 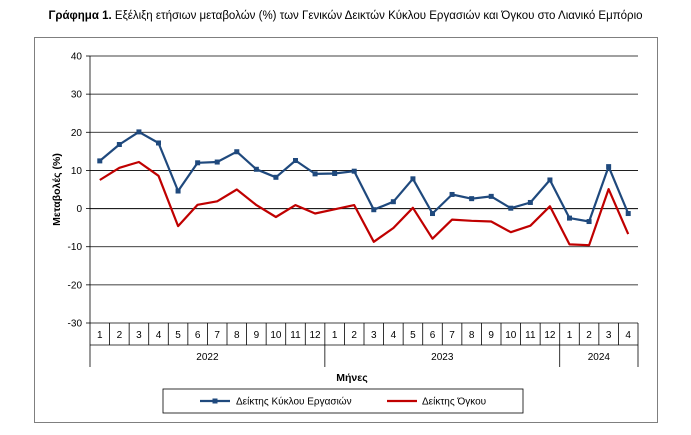 What do you see at coordinates (599, 357) in the screenshot?
I see `year-label: 2024` at bounding box center [599, 357].